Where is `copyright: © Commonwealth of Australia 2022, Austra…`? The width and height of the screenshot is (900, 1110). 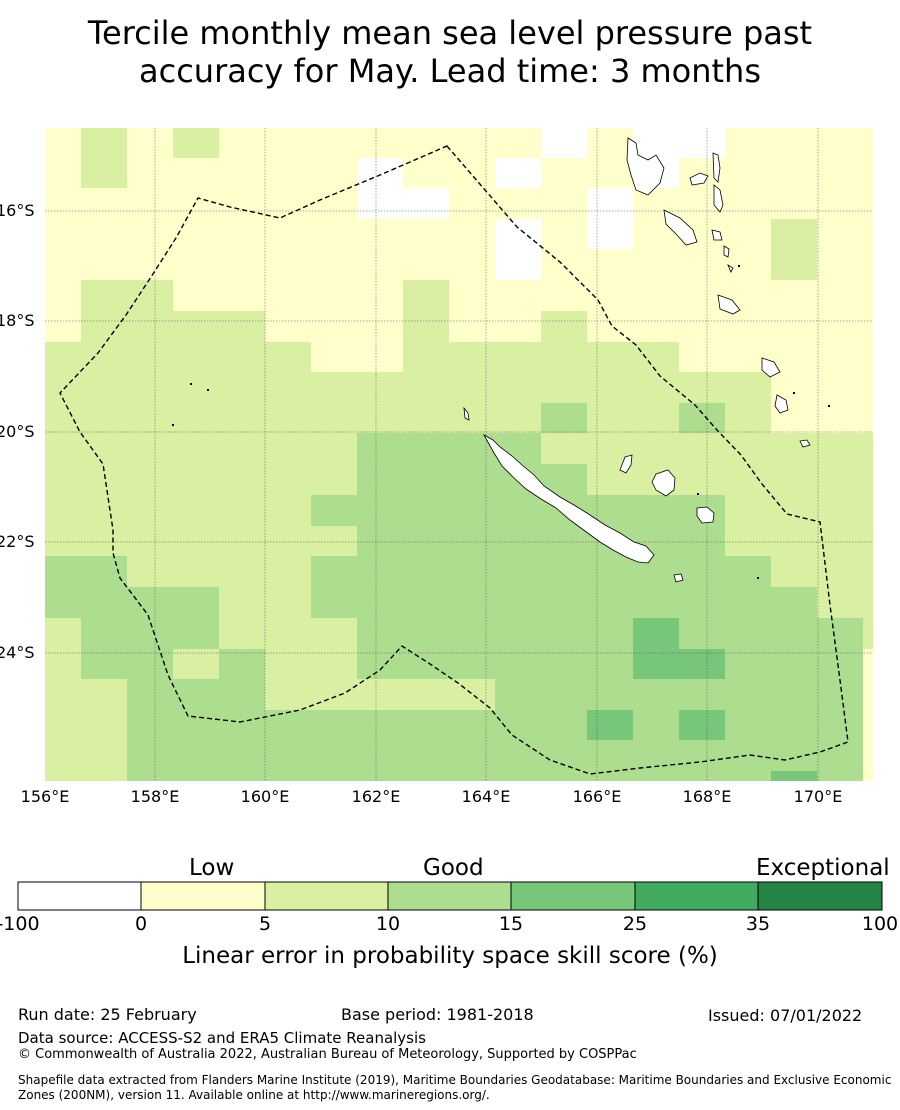
copyright: © Commonwealth of Australia 2022, Austra… is located at coordinates (327, 1054).